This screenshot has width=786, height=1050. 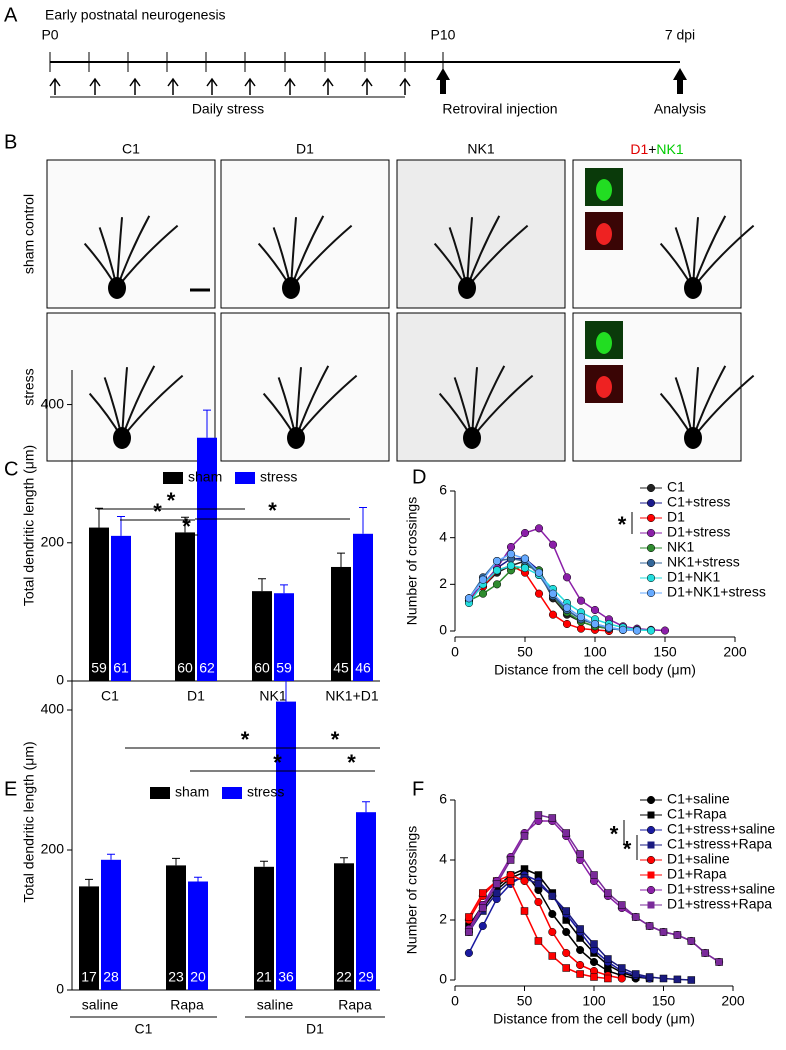 What do you see at coordinates (455, 652) in the screenshot?
I see `x-tick-label: 0` at bounding box center [455, 652].